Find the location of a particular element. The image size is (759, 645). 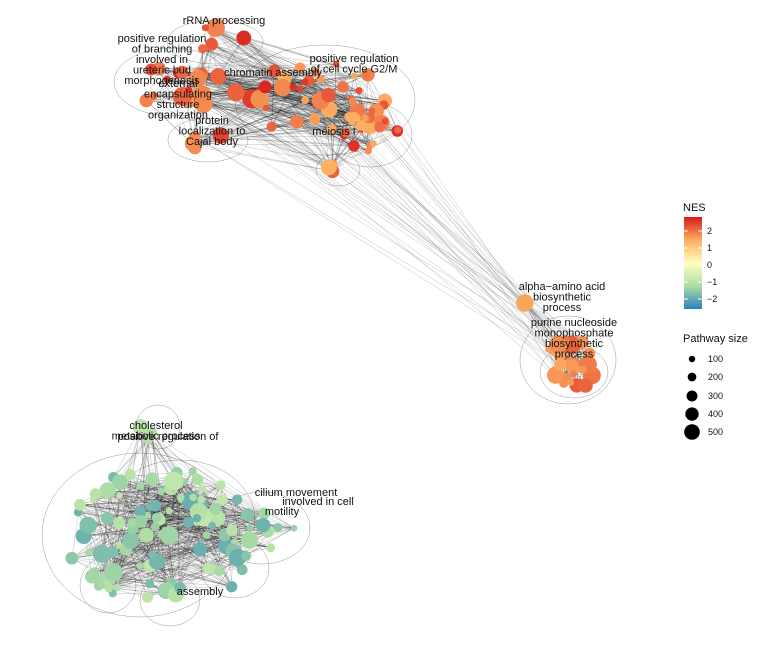

pathway-label: positive regulation of cell cycle G2/M is located at coordinates (354, 64).